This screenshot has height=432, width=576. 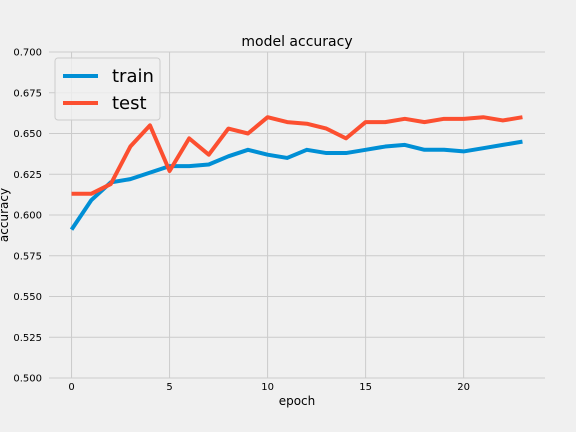 I want to click on y-axis-label: accuracy, so click(x=5, y=215).